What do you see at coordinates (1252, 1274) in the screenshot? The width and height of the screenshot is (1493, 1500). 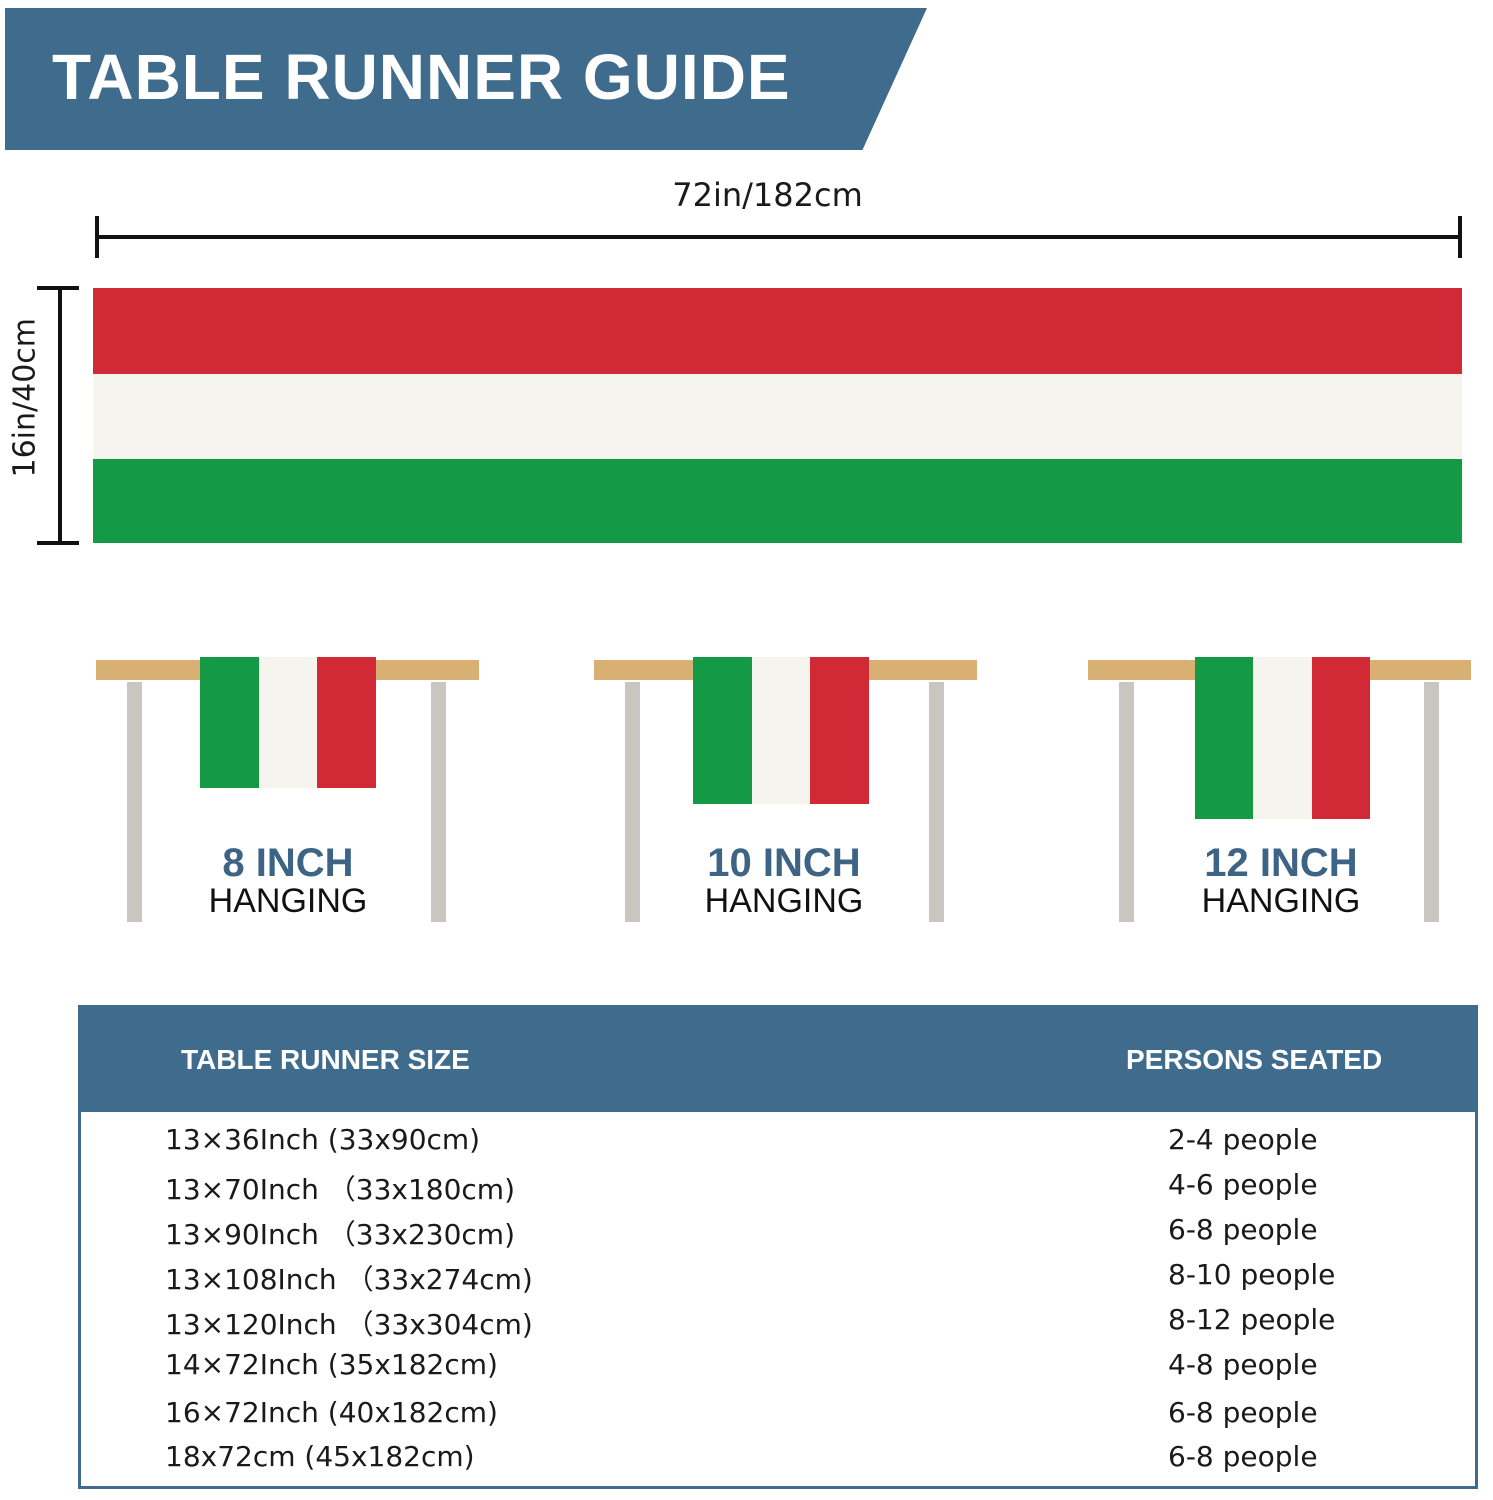 I see `persons-seated-cell: 8-10 people` at bounding box center [1252, 1274].